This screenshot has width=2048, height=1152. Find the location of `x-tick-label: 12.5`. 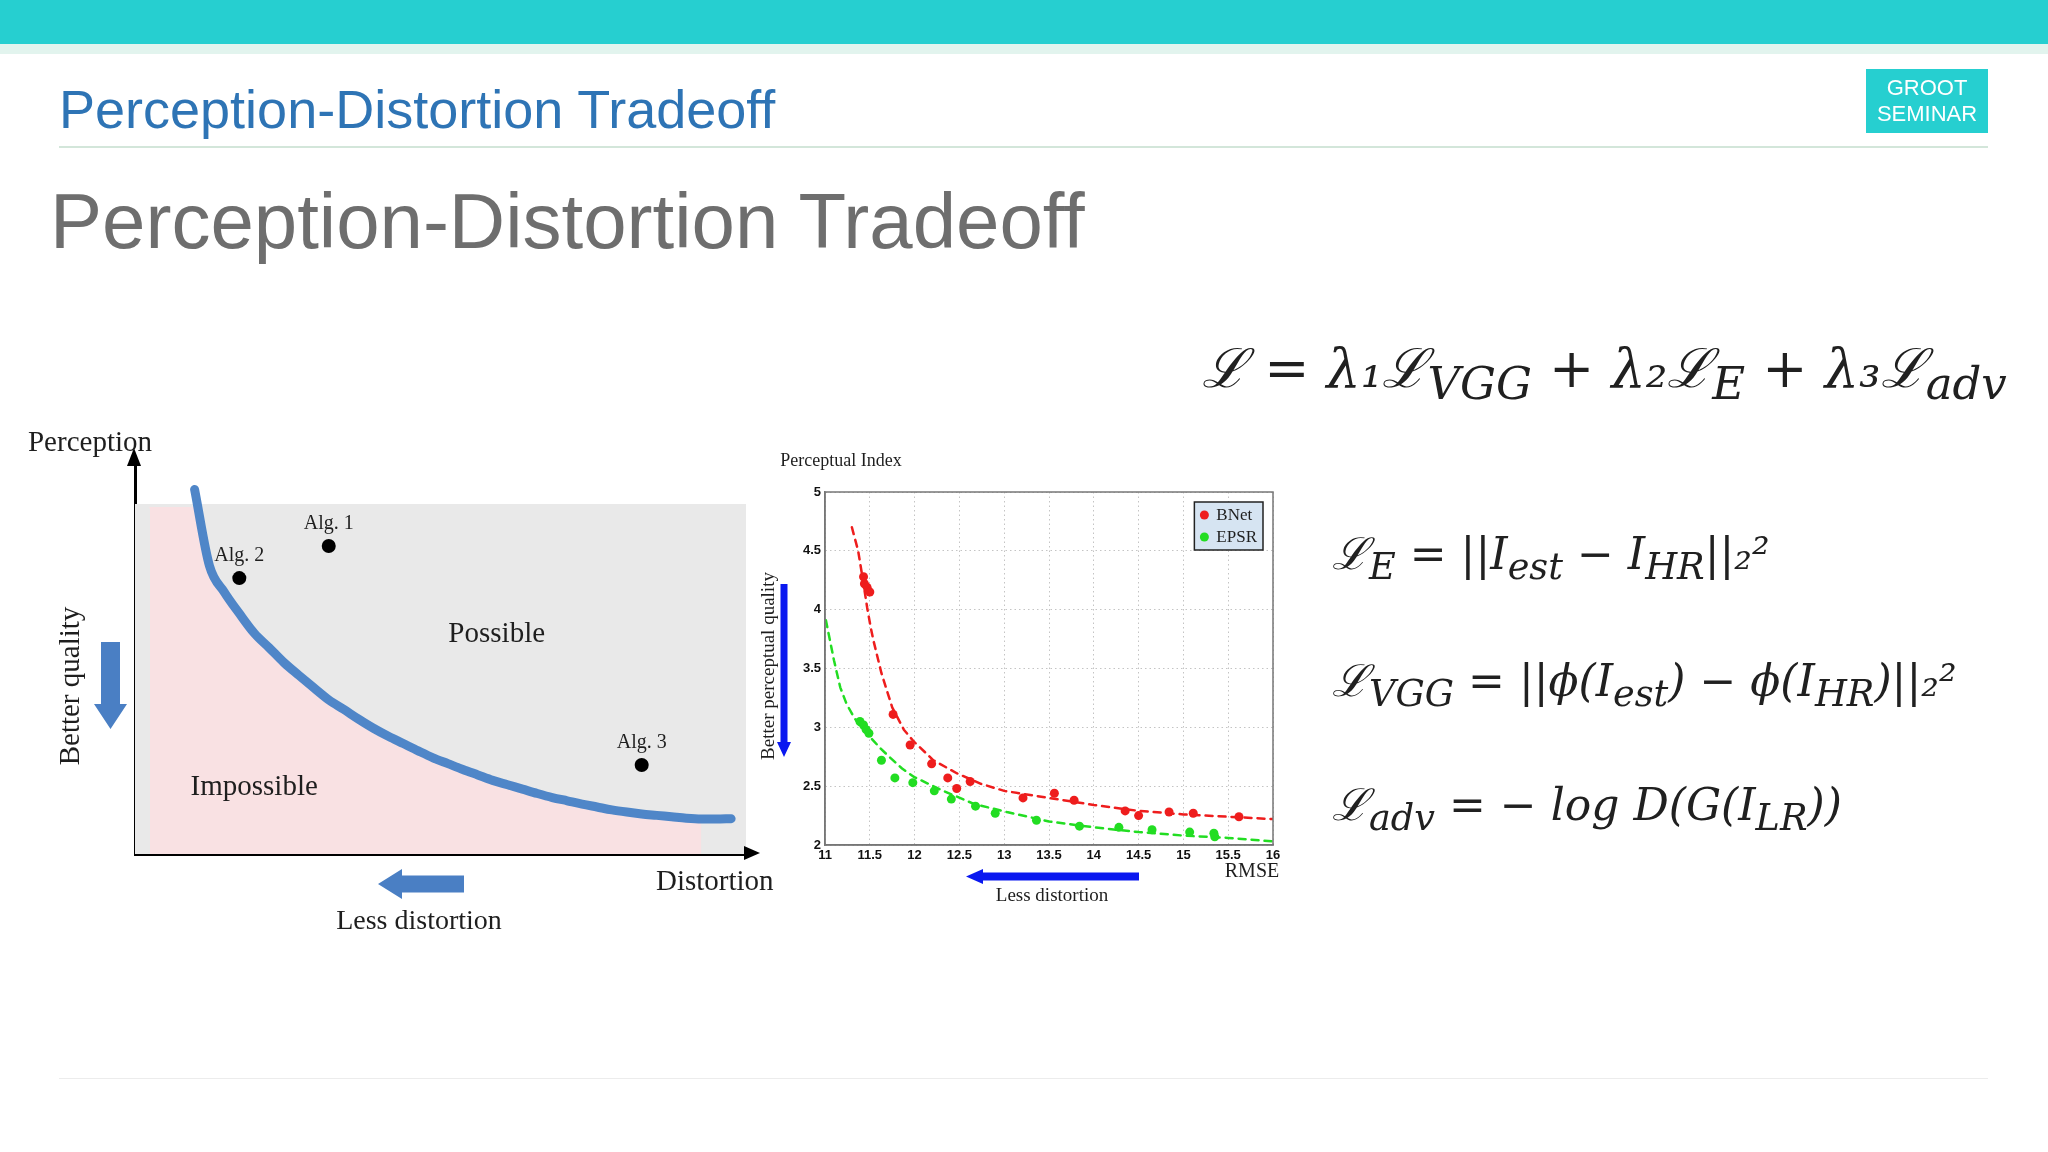

x-tick-label: 12.5 is located at coordinates (959, 855).